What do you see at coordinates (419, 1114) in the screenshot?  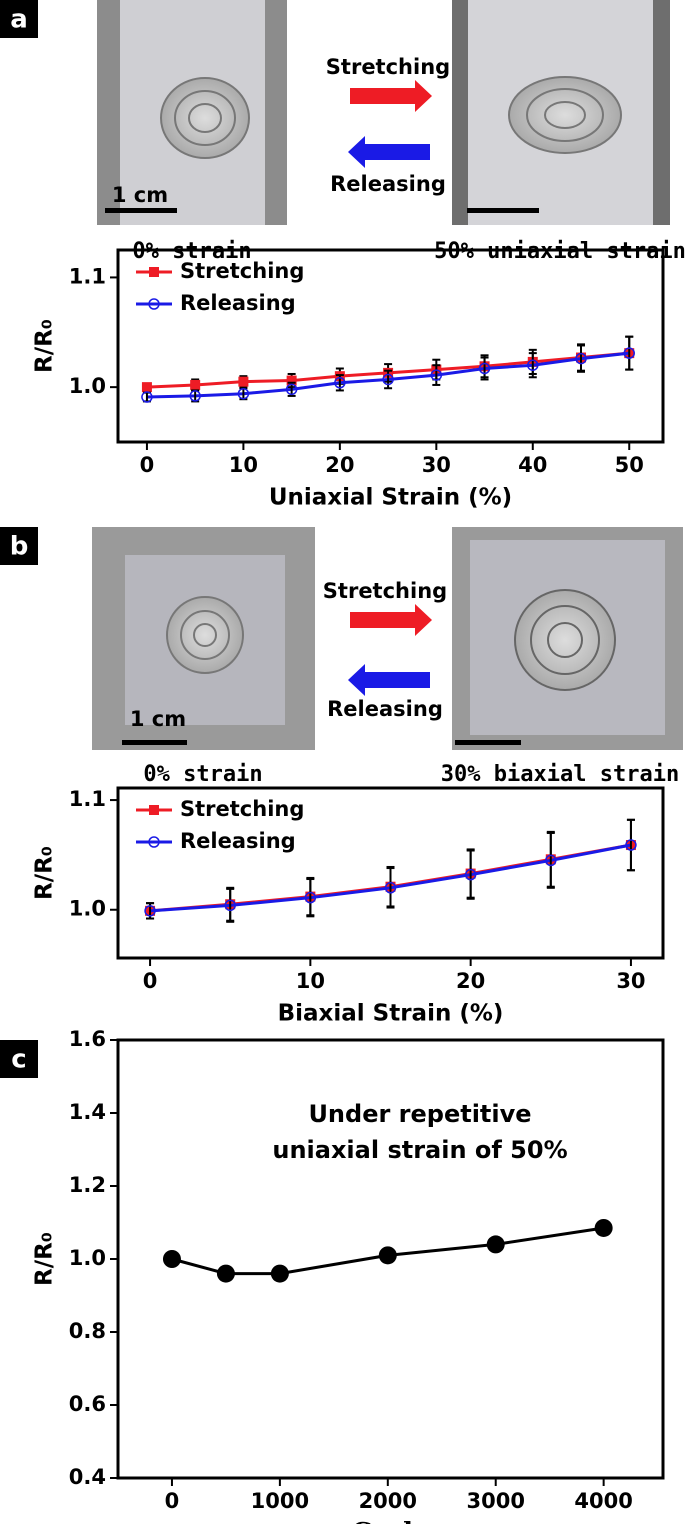 I see `annotation: Under repetitive` at bounding box center [419, 1114].